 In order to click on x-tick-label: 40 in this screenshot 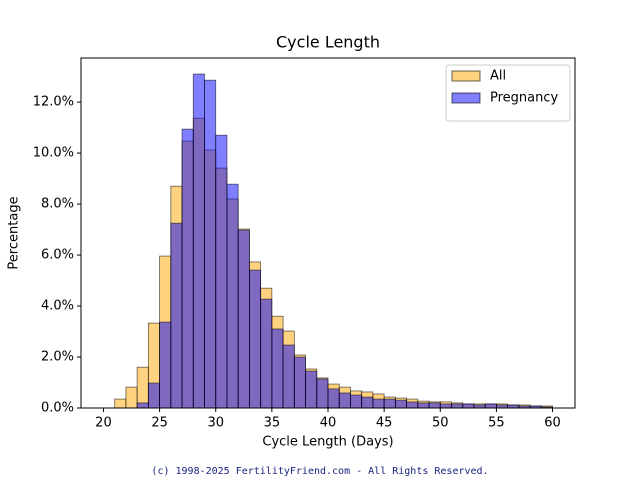, I will do `click(328, 423)`.